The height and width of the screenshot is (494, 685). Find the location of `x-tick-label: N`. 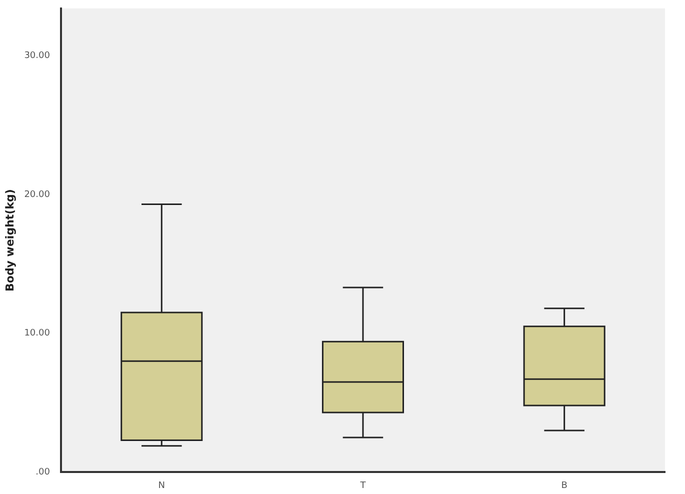

x-tick-label: N is located at coordinates (162, 485).